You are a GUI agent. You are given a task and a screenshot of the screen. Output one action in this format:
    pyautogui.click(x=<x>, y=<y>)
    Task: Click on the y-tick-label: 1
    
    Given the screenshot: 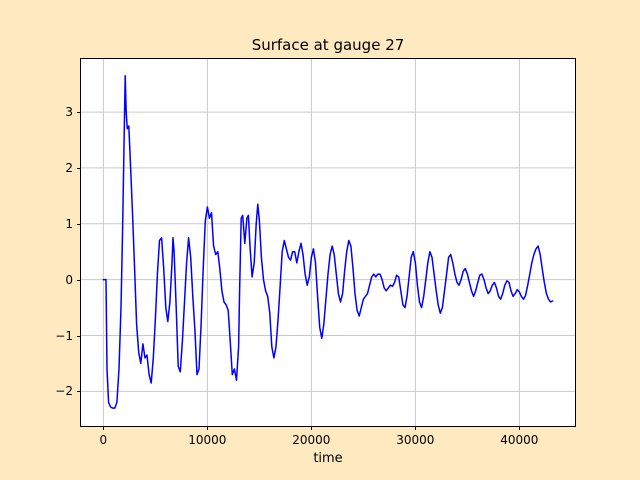 What is the action you would take?
    pyautogui.click(x=69, y=223)
    